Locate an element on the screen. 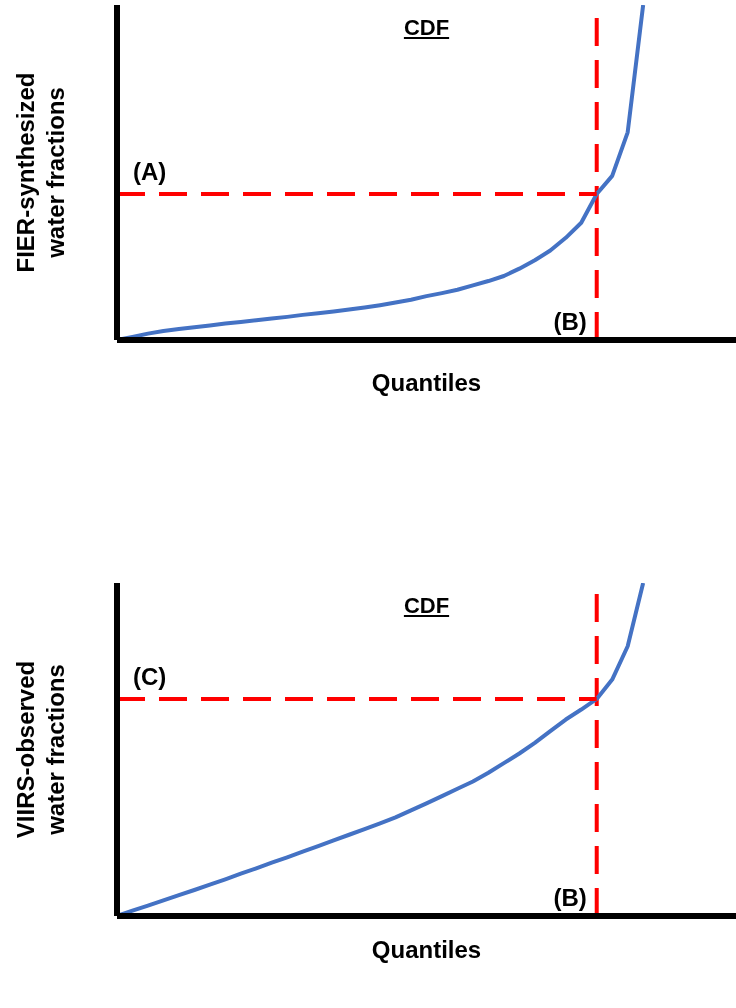 The width and height of the screenshot is (736, 1008). series-label: (A) is located at coordinates (150, 171).